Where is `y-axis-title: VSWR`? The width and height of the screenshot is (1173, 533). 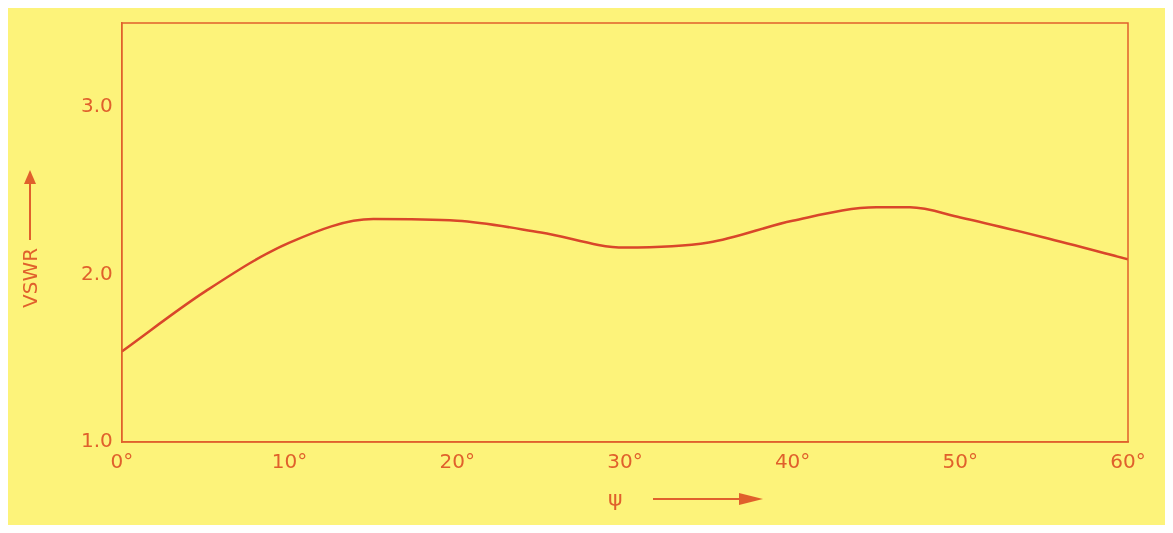 y-axis-title: VSWR is located at coordinates (30, 277).